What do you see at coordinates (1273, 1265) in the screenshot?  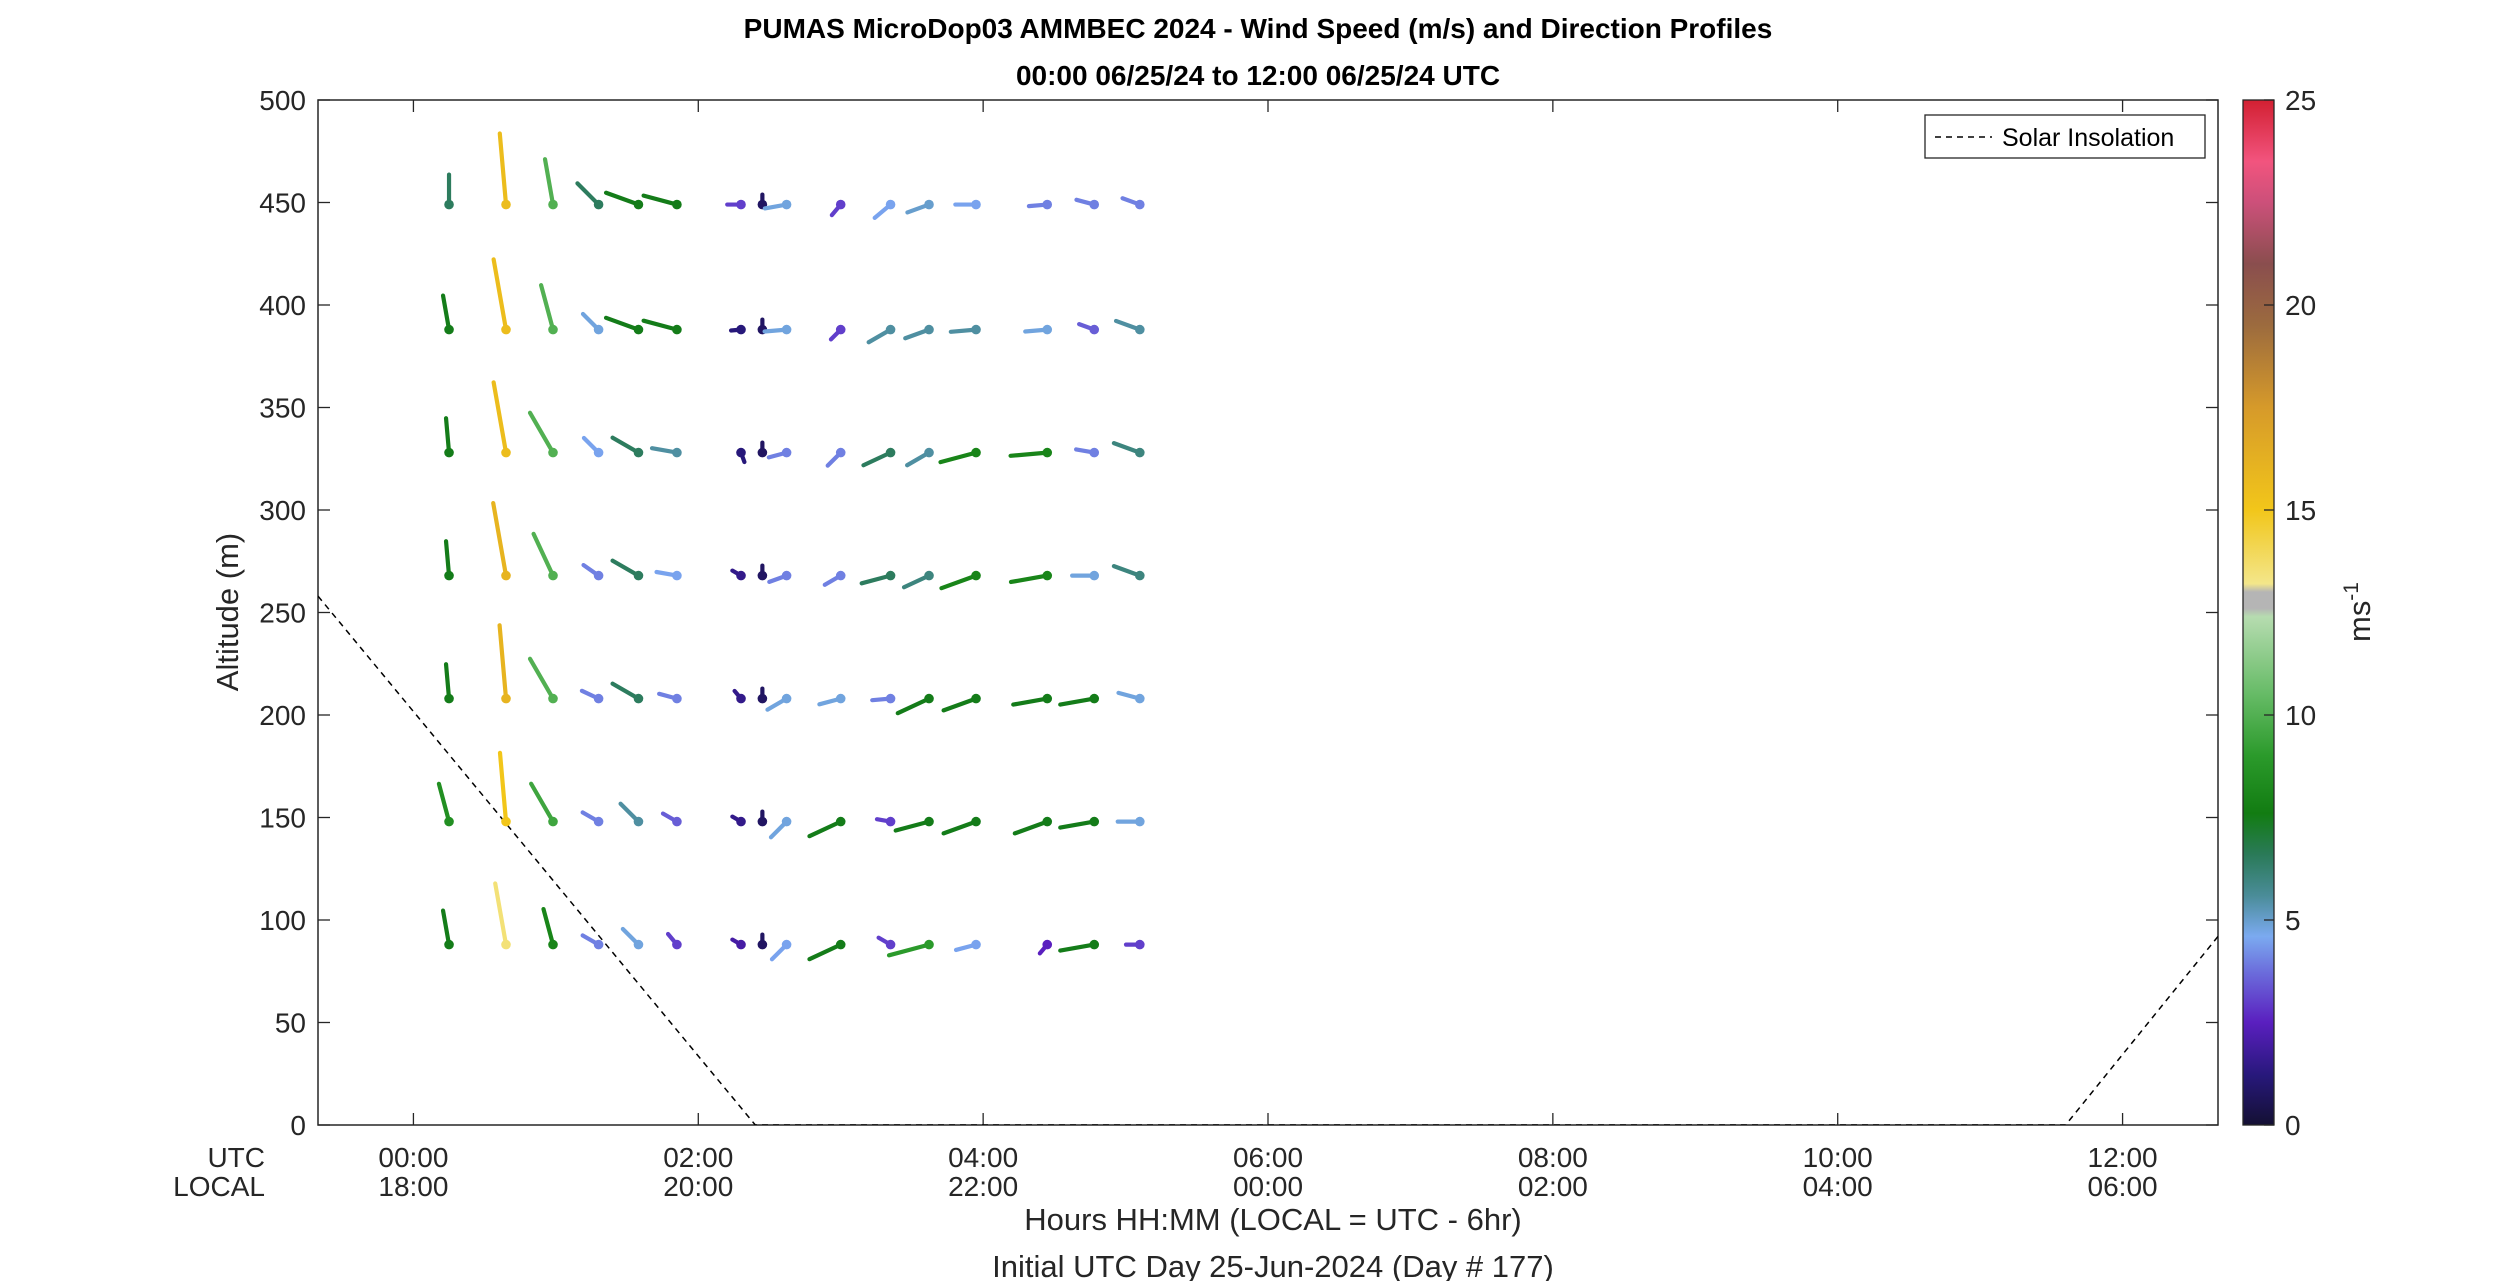 I see `x-axis-label-day: Initial UTC Day 25-Jun-2024 (Day # 177)` at bounding box center [1273, 1265].